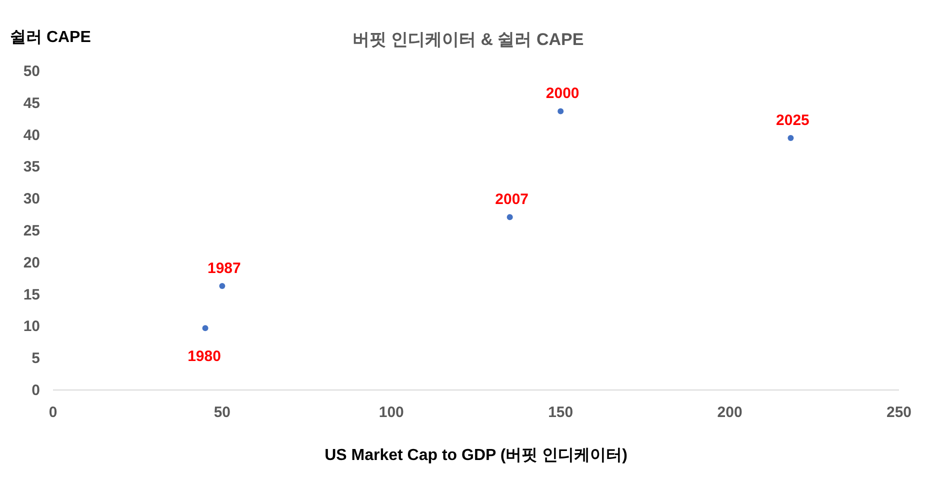 This screenshot has width=936, height=477. I want to click on y-tick-label: 10, so click(31, 327).